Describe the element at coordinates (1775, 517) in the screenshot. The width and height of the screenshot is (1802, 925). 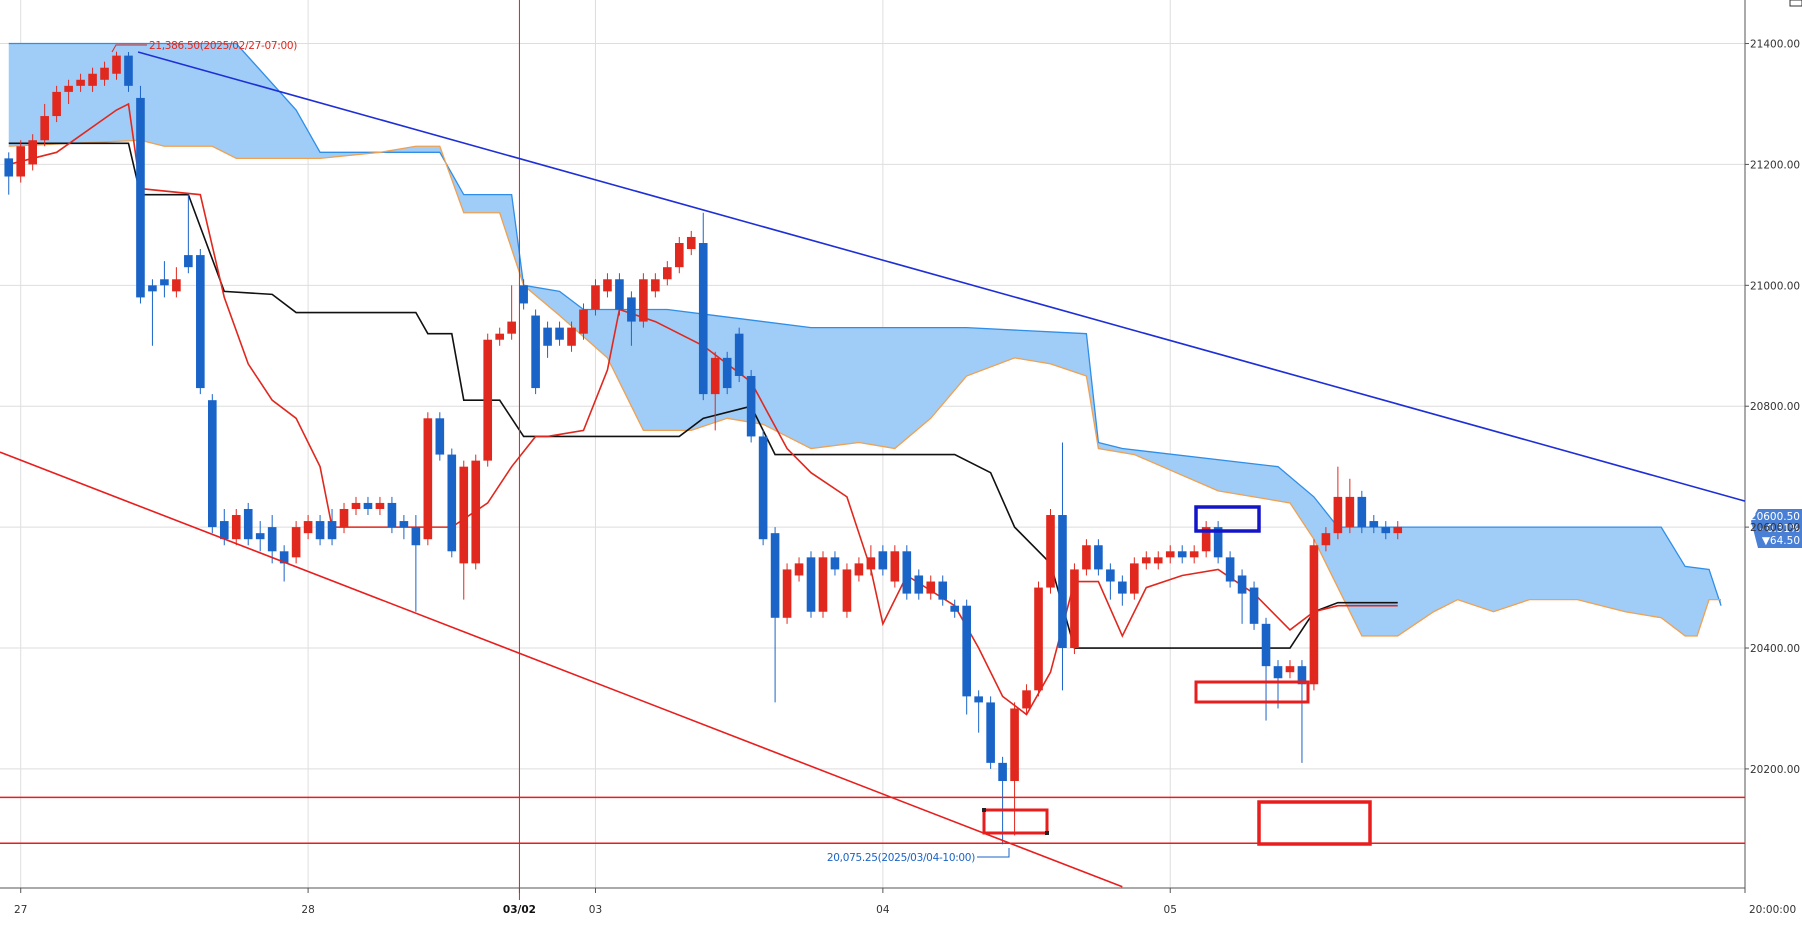
I see `price-tag-price: 20600.50` at that location.